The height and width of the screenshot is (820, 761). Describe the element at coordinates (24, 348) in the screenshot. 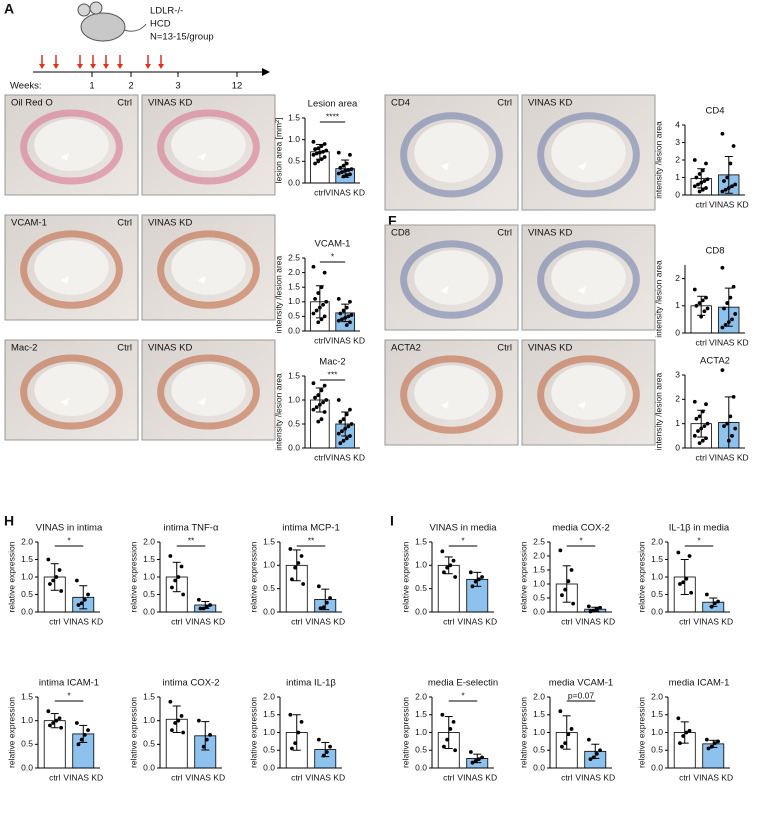

I see `stain-label: Mac-2` at that location.